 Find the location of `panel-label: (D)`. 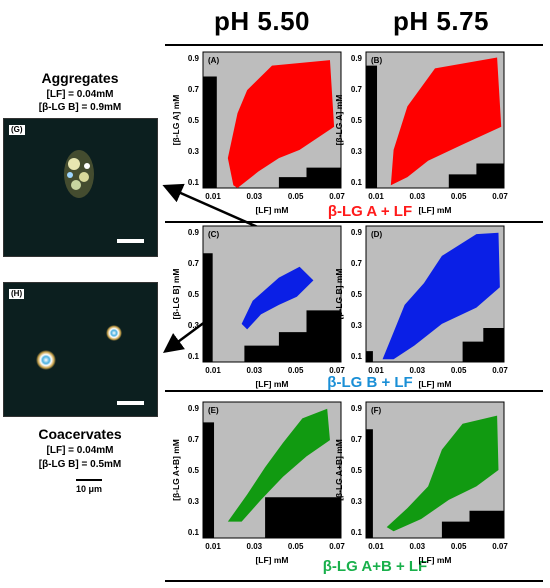

panel-label: (D) is located at coordinates (376, 234).